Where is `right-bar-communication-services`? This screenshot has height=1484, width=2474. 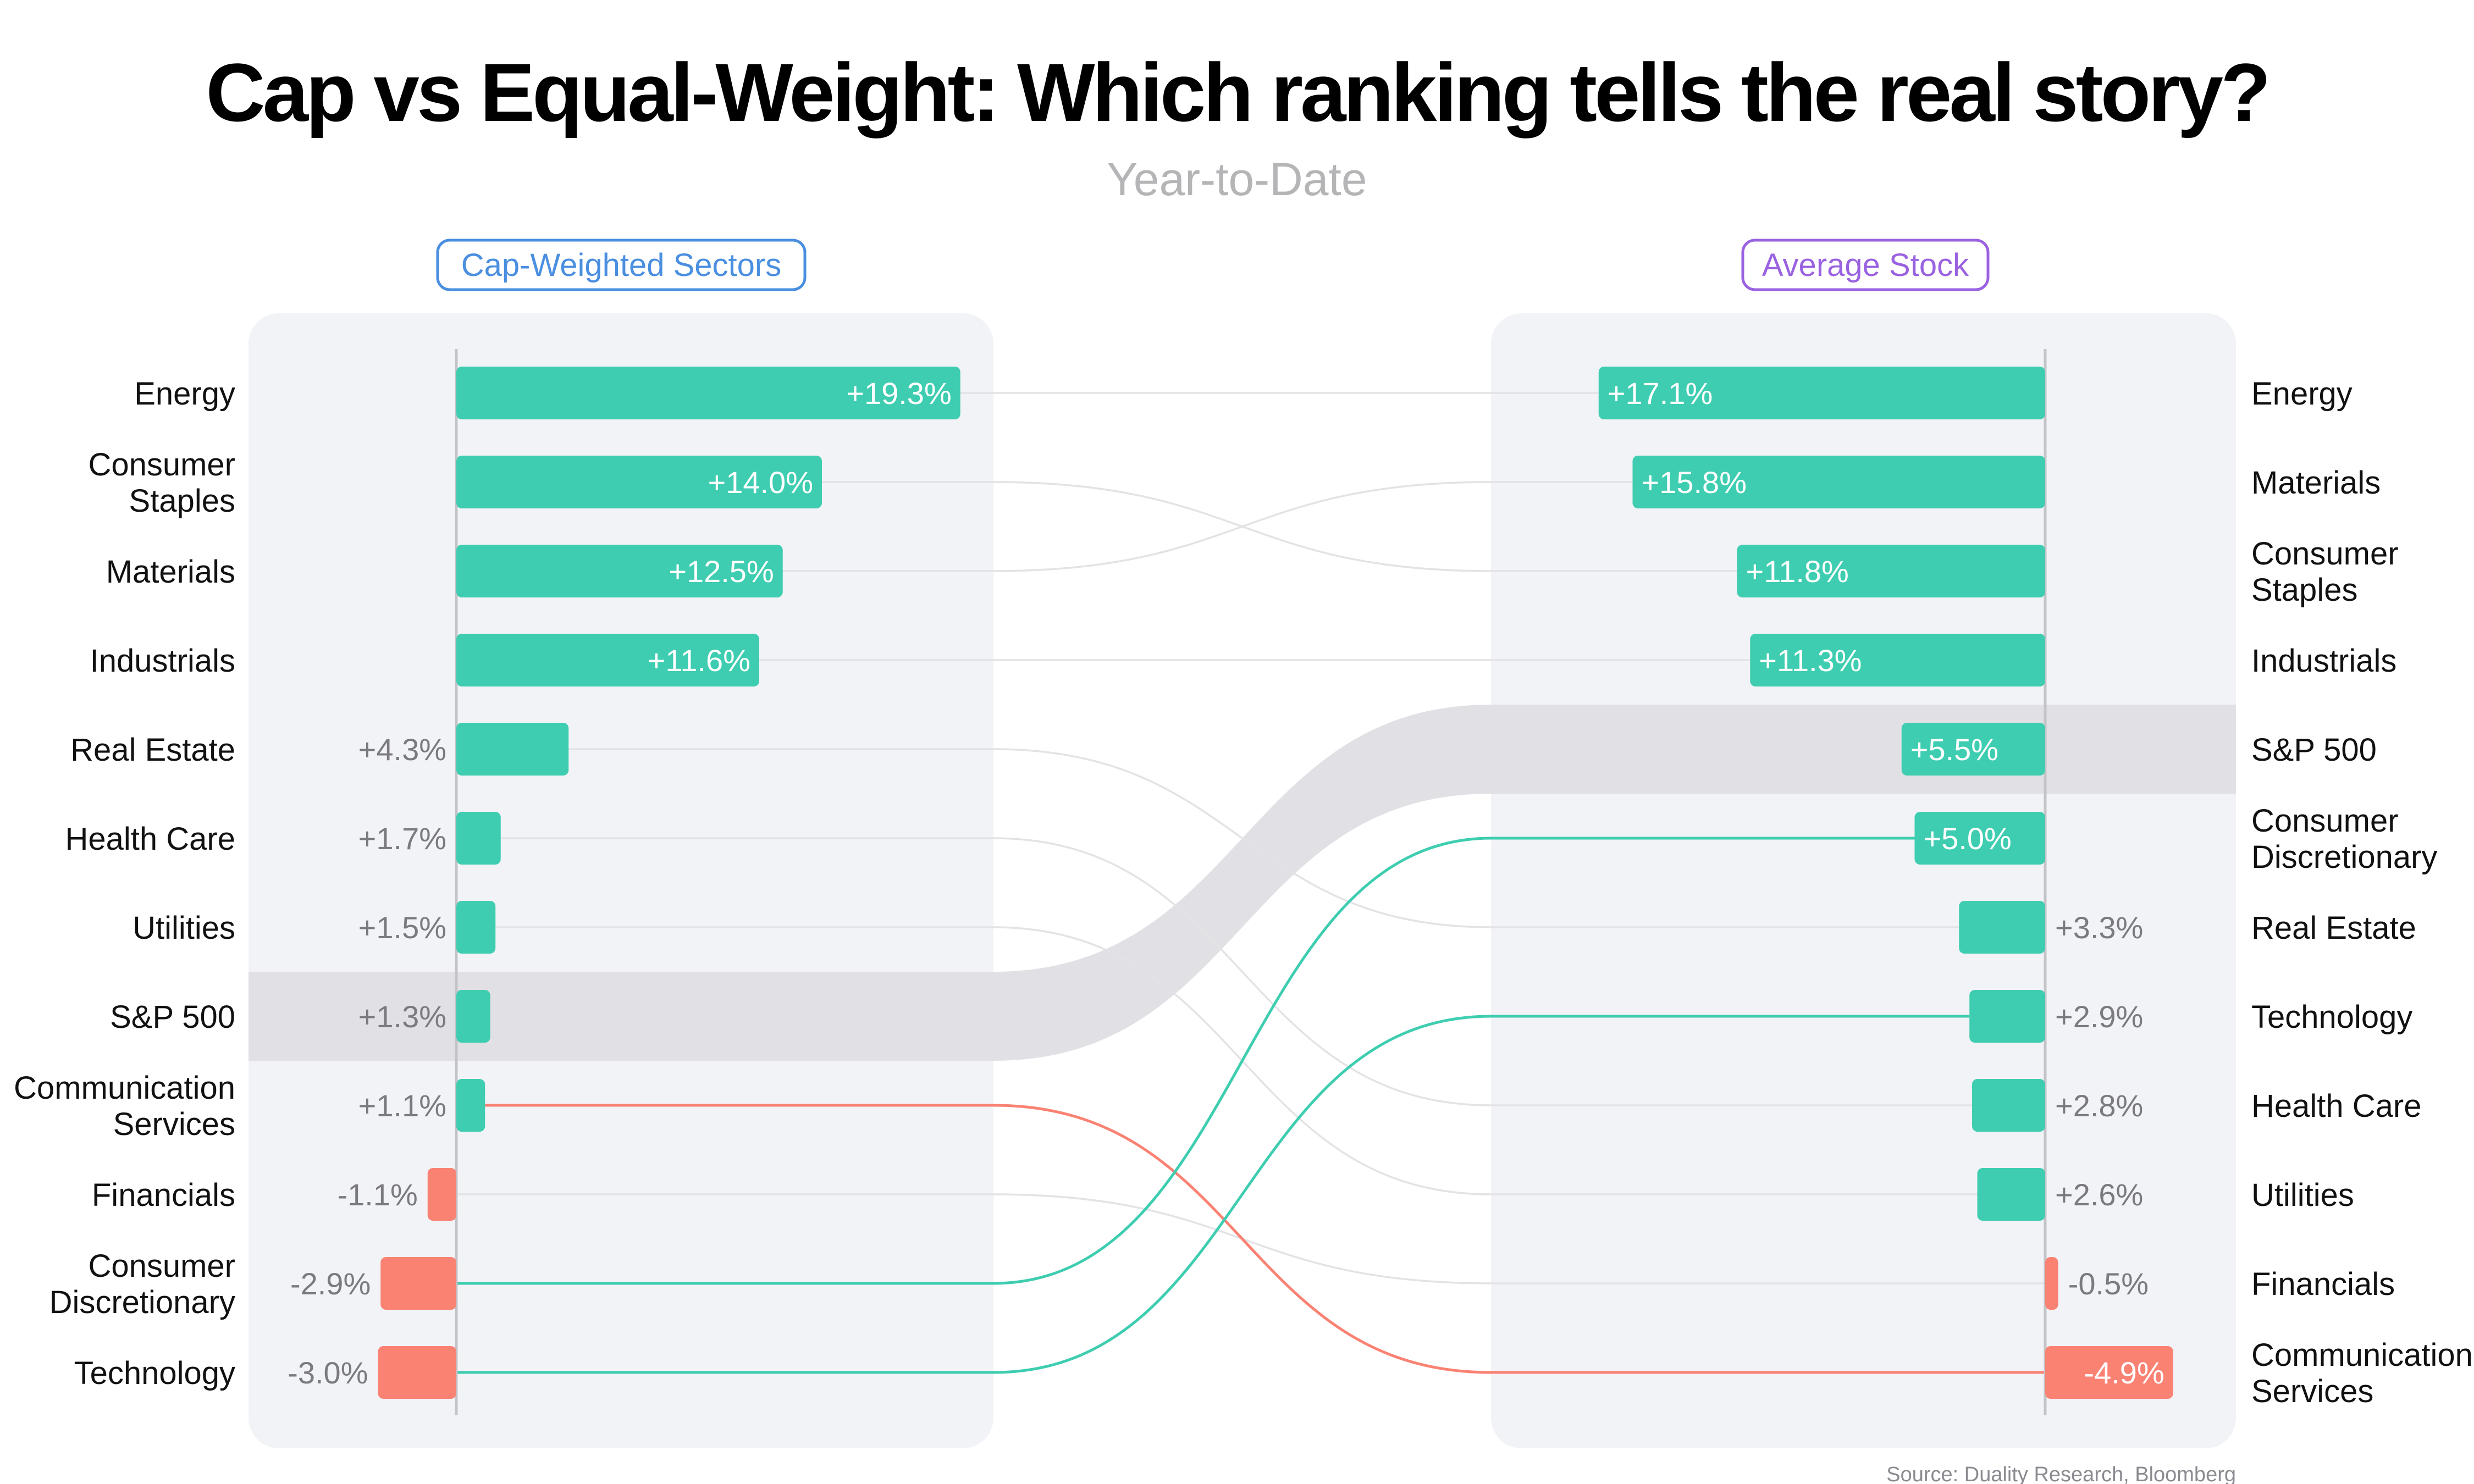 right-bar-communication-services is located at coordinates (2109, 1372).